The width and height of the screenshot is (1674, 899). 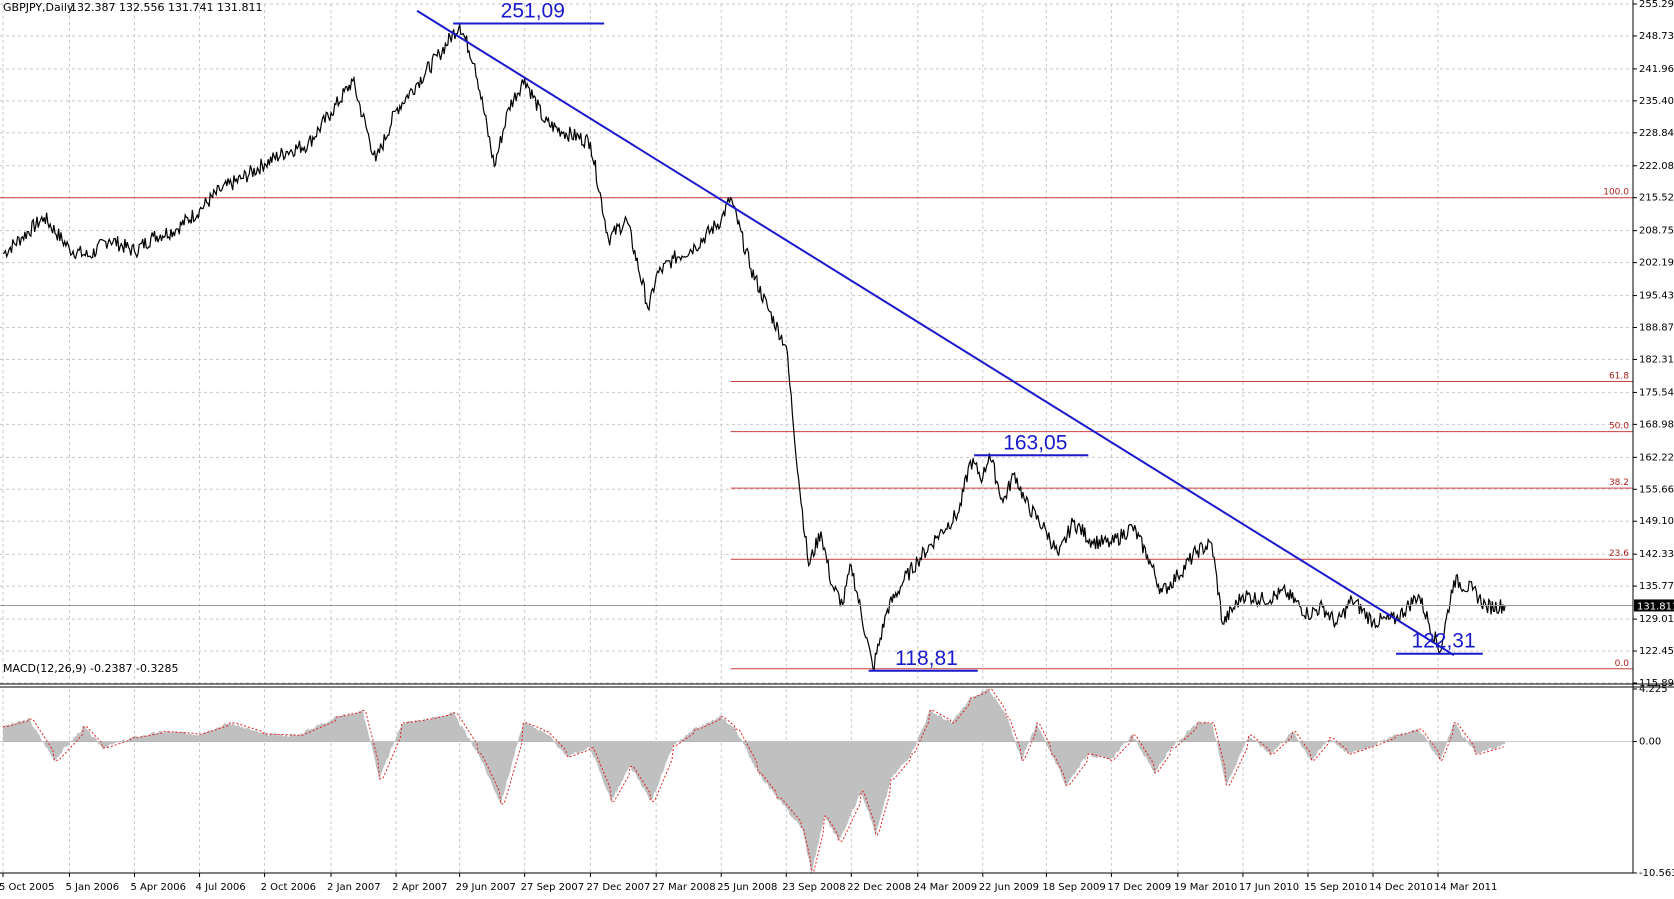 What do you see at coordinates (879, 887) in the screenshot?
I see `x-tick-label: 22 Dec 2008` at bounding box center [879, 887].